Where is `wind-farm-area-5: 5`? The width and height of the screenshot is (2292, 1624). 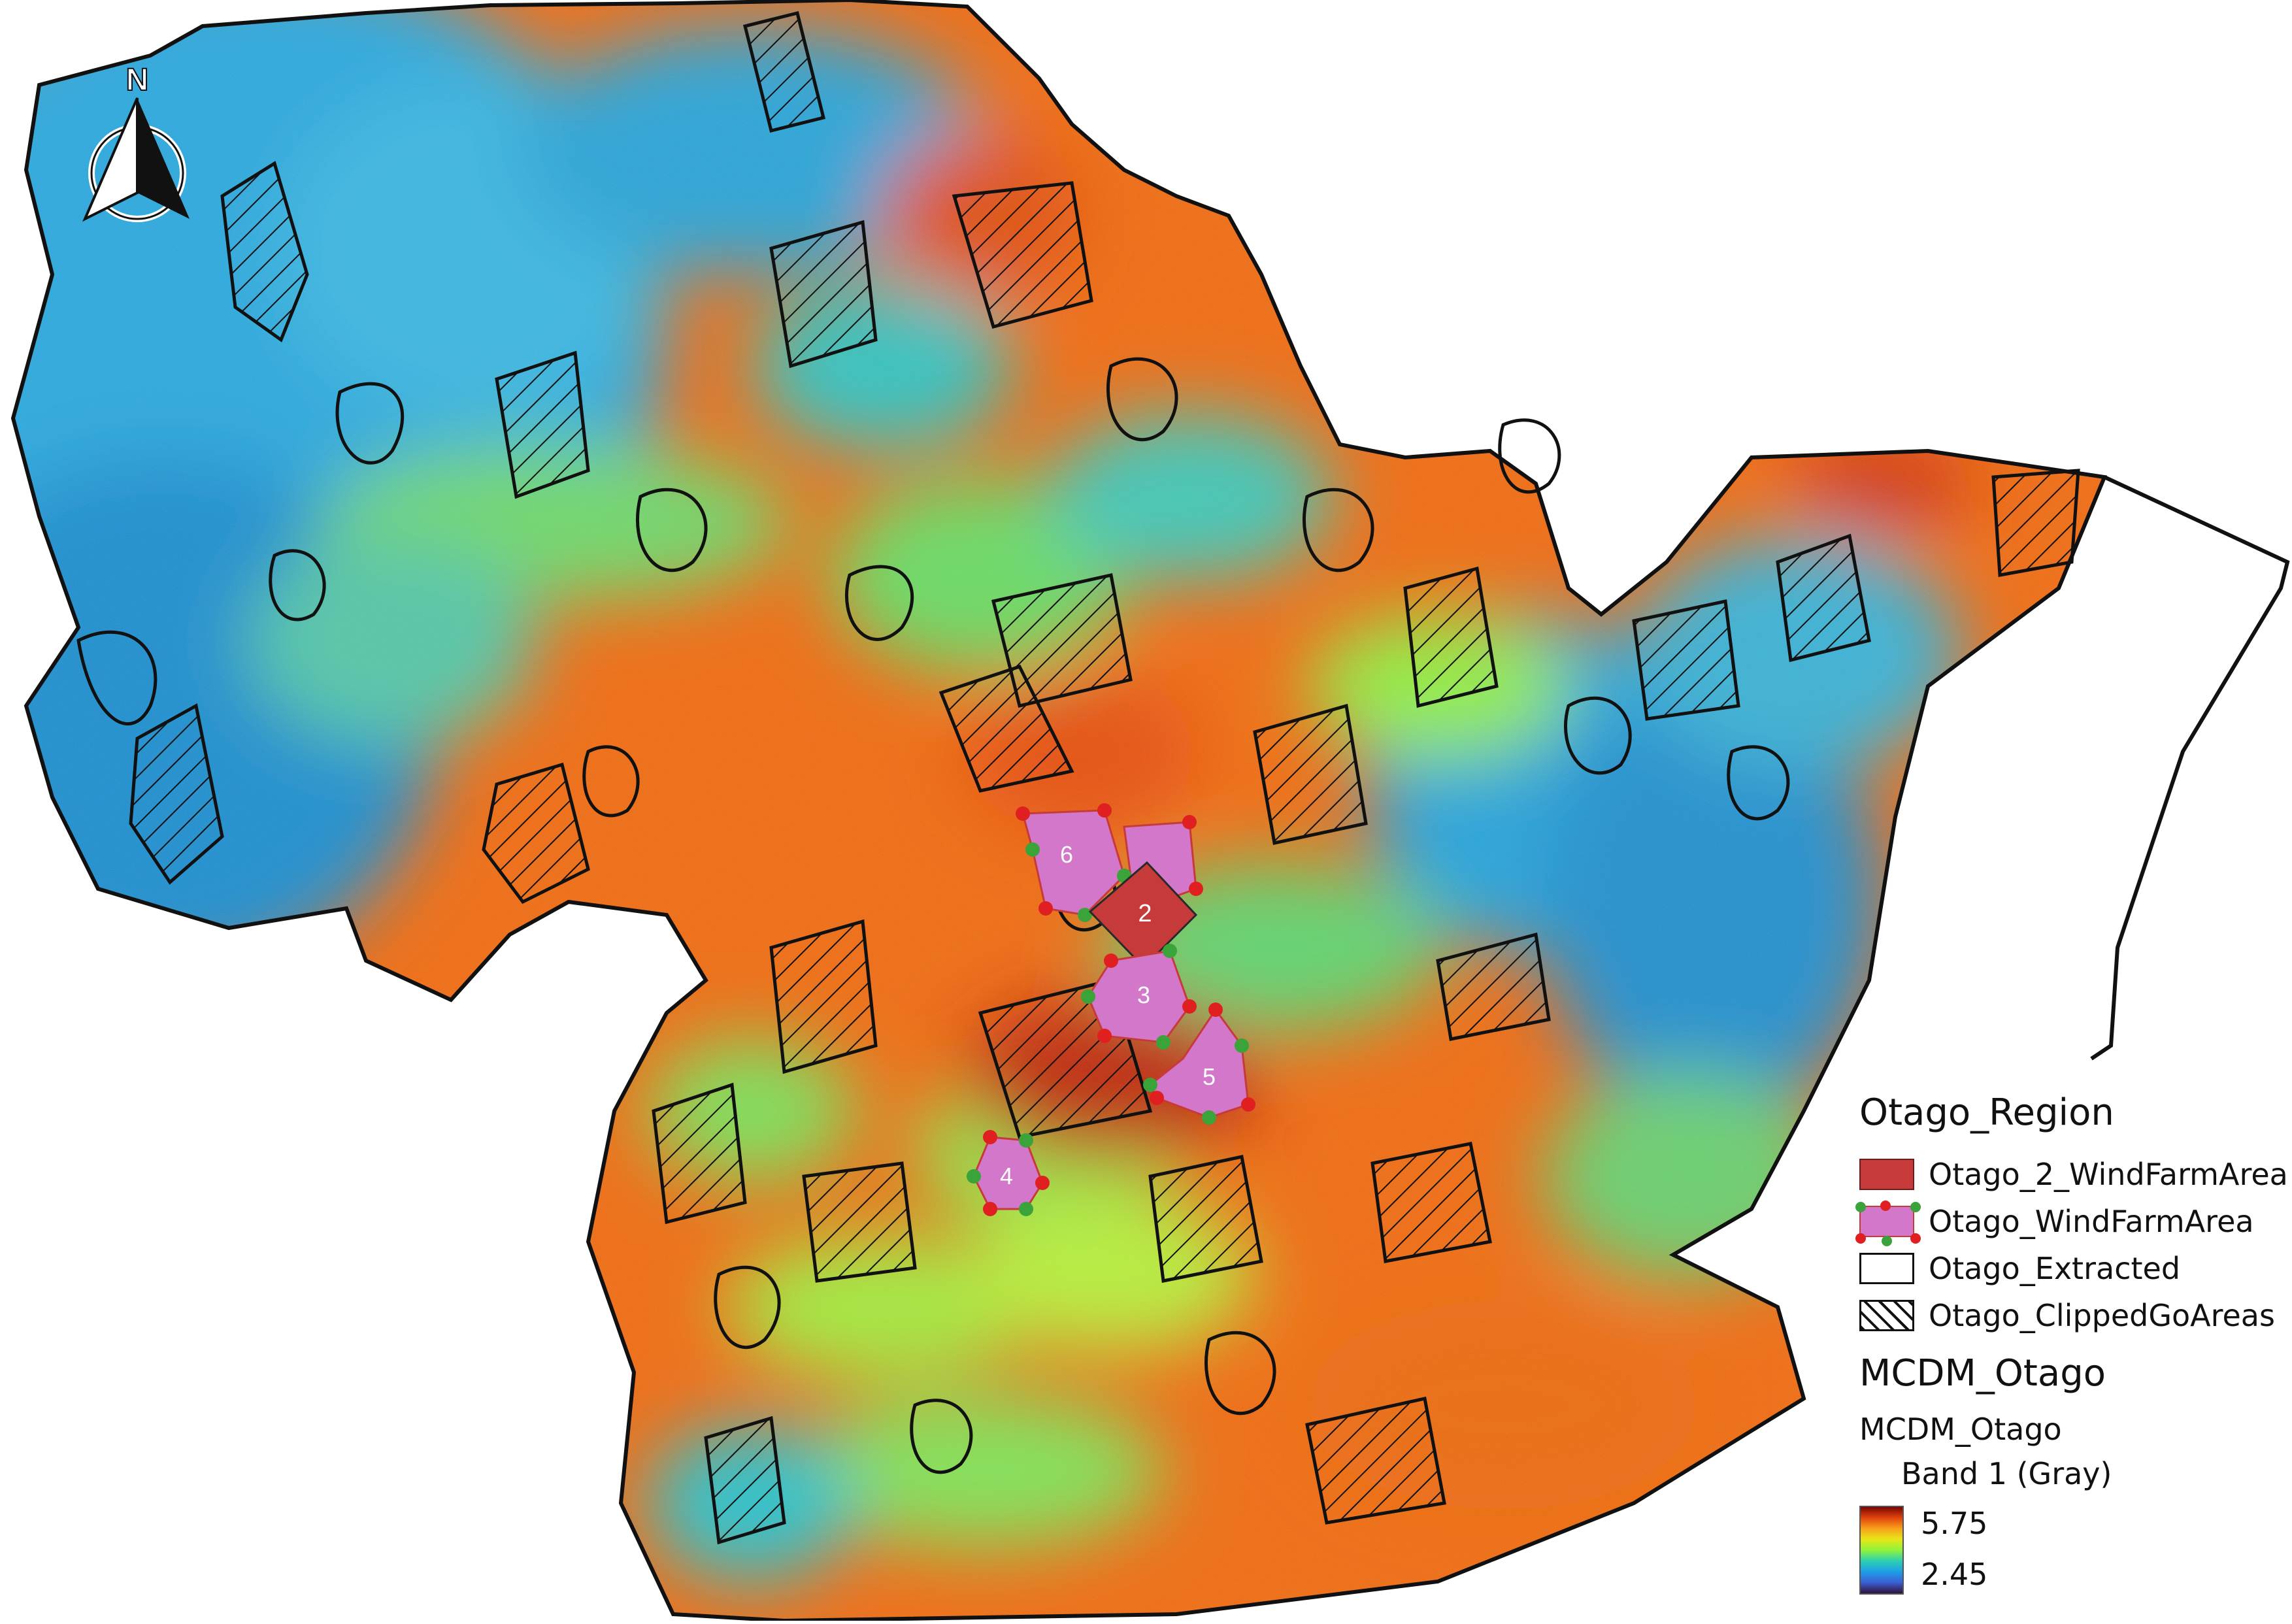
wind-farm-area-5: 5 is located at coordinates (1199, 1064).